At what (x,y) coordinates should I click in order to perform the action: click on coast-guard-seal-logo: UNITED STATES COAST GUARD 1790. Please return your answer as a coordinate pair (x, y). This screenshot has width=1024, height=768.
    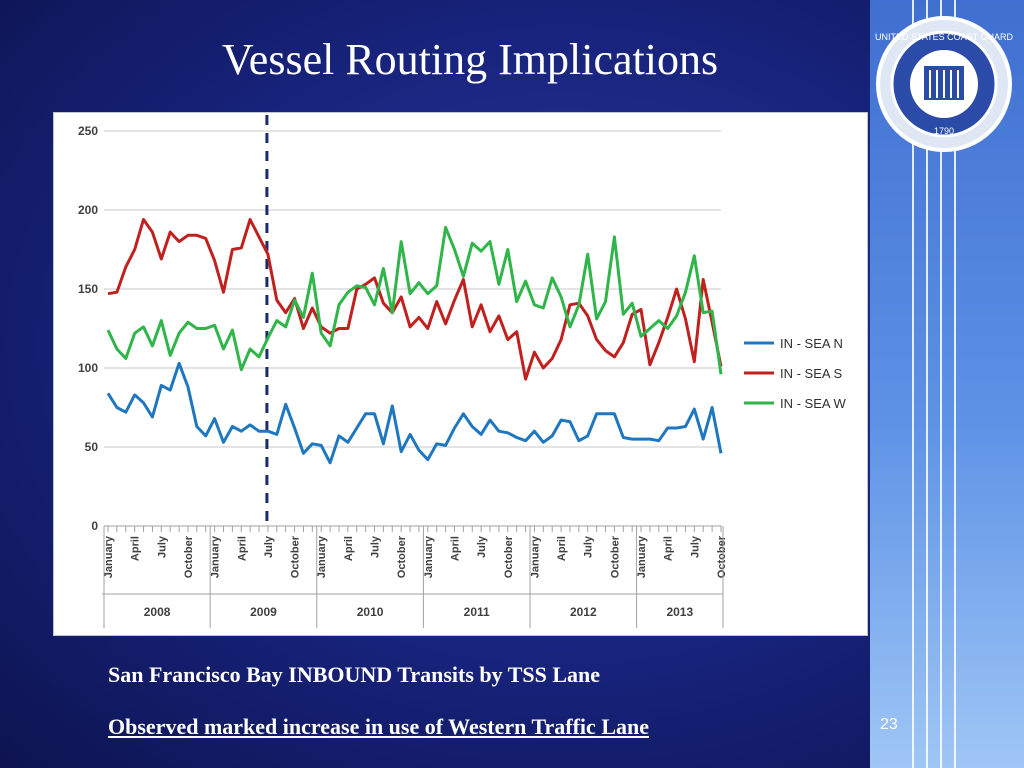
    Looking at the image, I should click on (944, 84).